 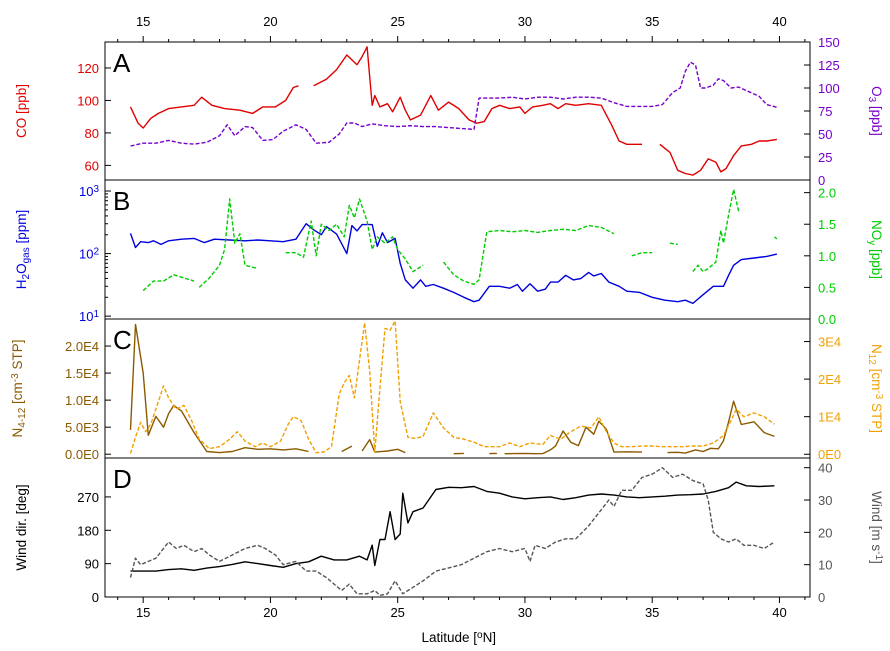 What do you see at coordinates (270, 612) in the screenshot?
I see `x-tick-label-bottom: 20` at bounding box center [270, 612].